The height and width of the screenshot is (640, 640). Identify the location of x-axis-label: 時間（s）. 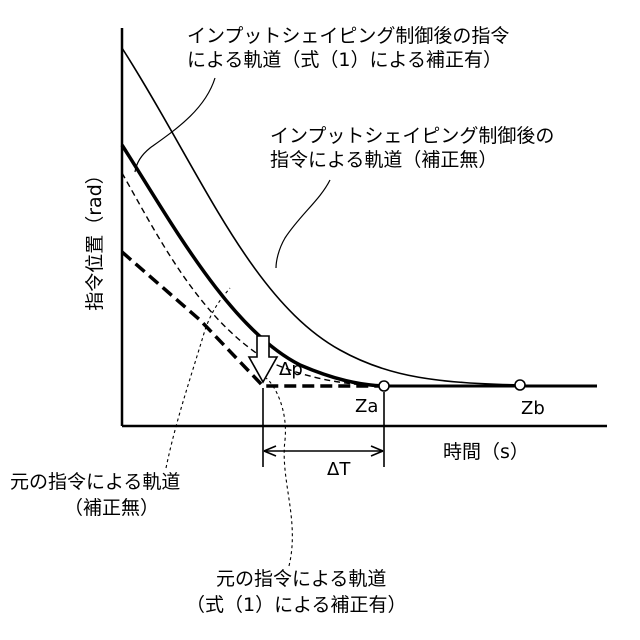
(486, 452).